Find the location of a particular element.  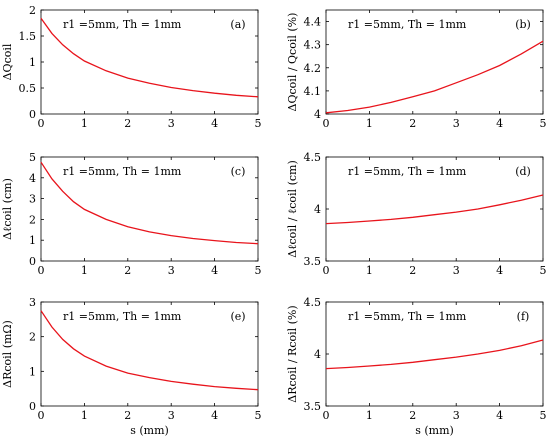

y-axis-label: ΔRcoil (mΩ) is located at coordinates (7, 354).